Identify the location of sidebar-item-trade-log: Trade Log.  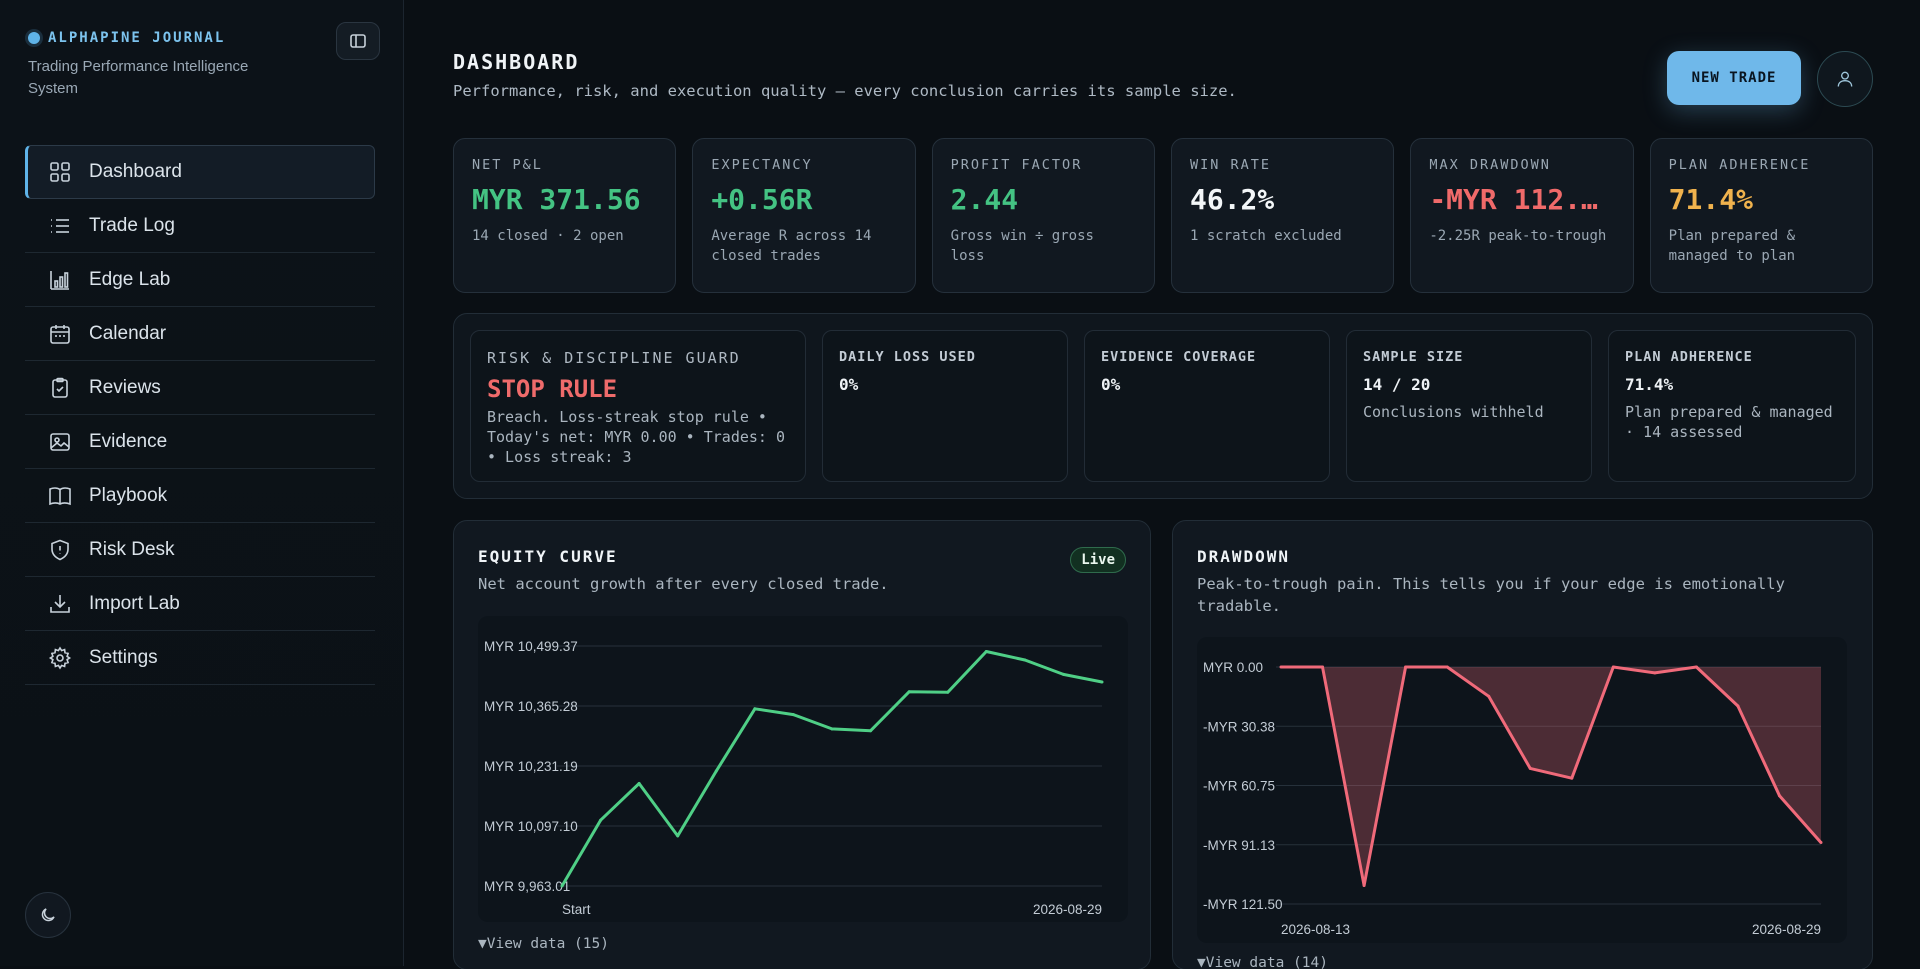
(200, 226).